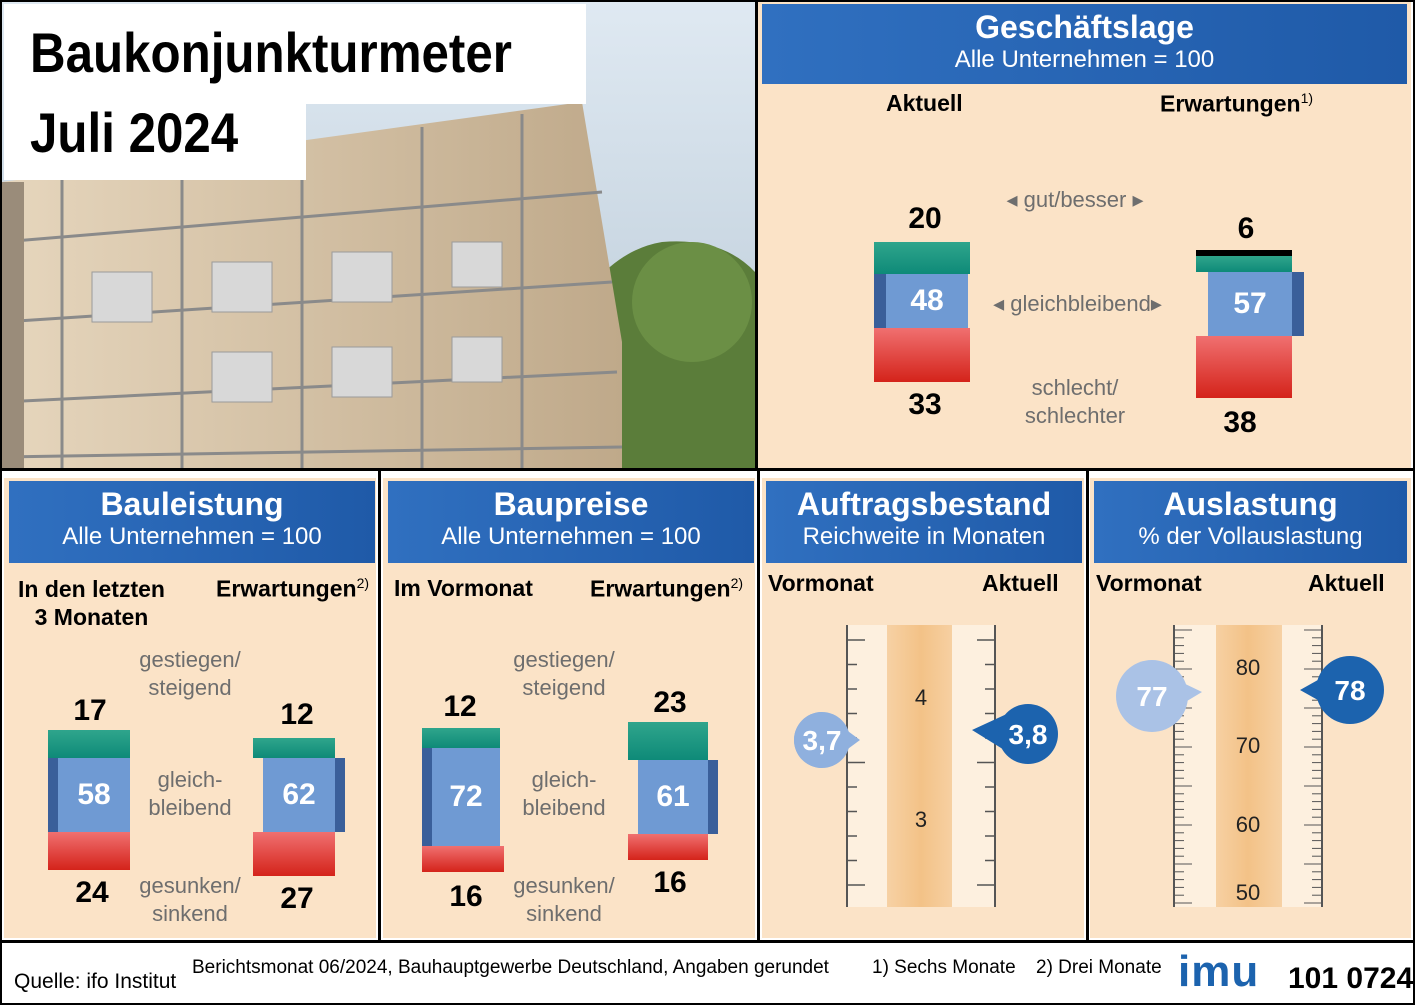  Describe the element at coordinates (90, 710) in the screenshot. I see `bl-left-up-value: 17` at that location.